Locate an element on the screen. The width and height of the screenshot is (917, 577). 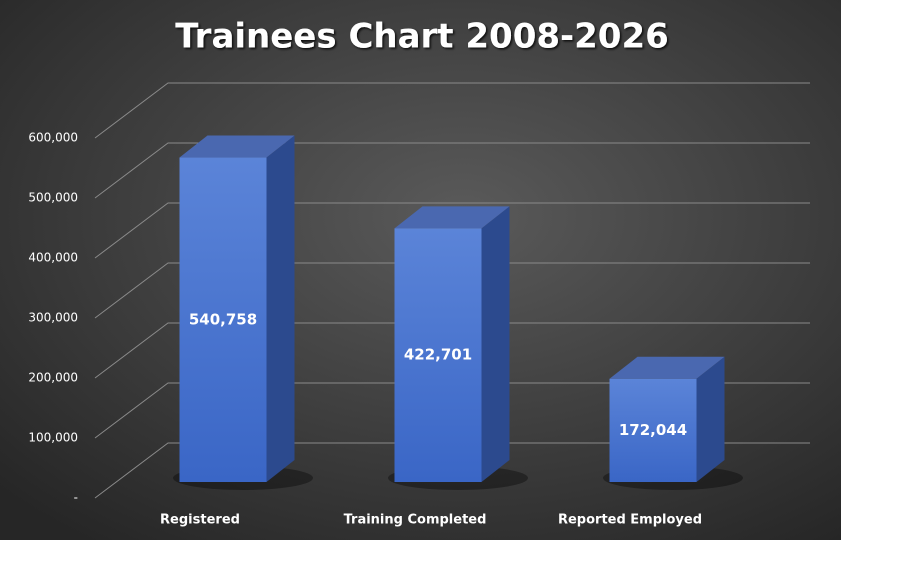
y-tick-label: 600,000 is located at coordinates (53, 138).